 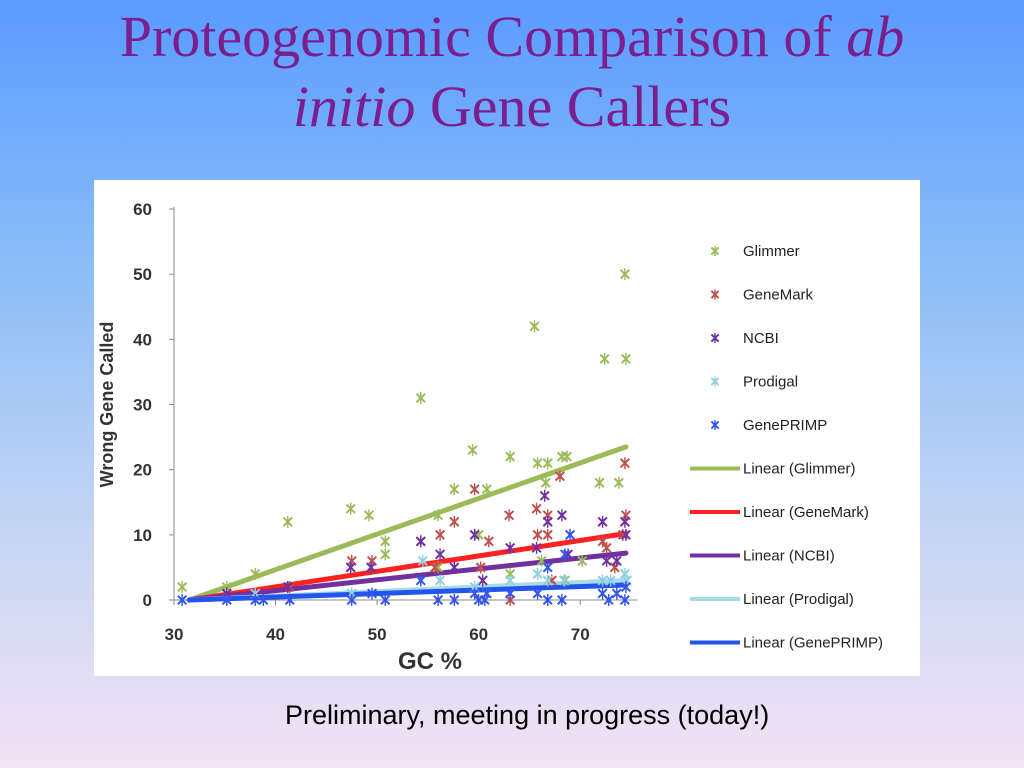 What do you see at coordinates (407, 576) in the screenshot?
I see `trendline-linear-ncbi` at bounding box center [407, 576].